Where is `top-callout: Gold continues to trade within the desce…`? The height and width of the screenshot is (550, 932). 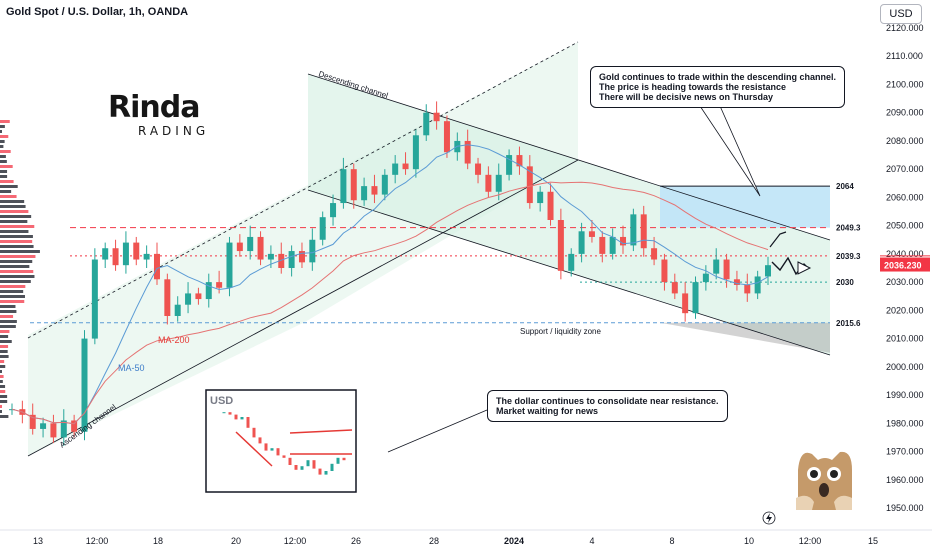 top-callout: Gold continues to trade within the desce… is located at coordinates (717, 87).